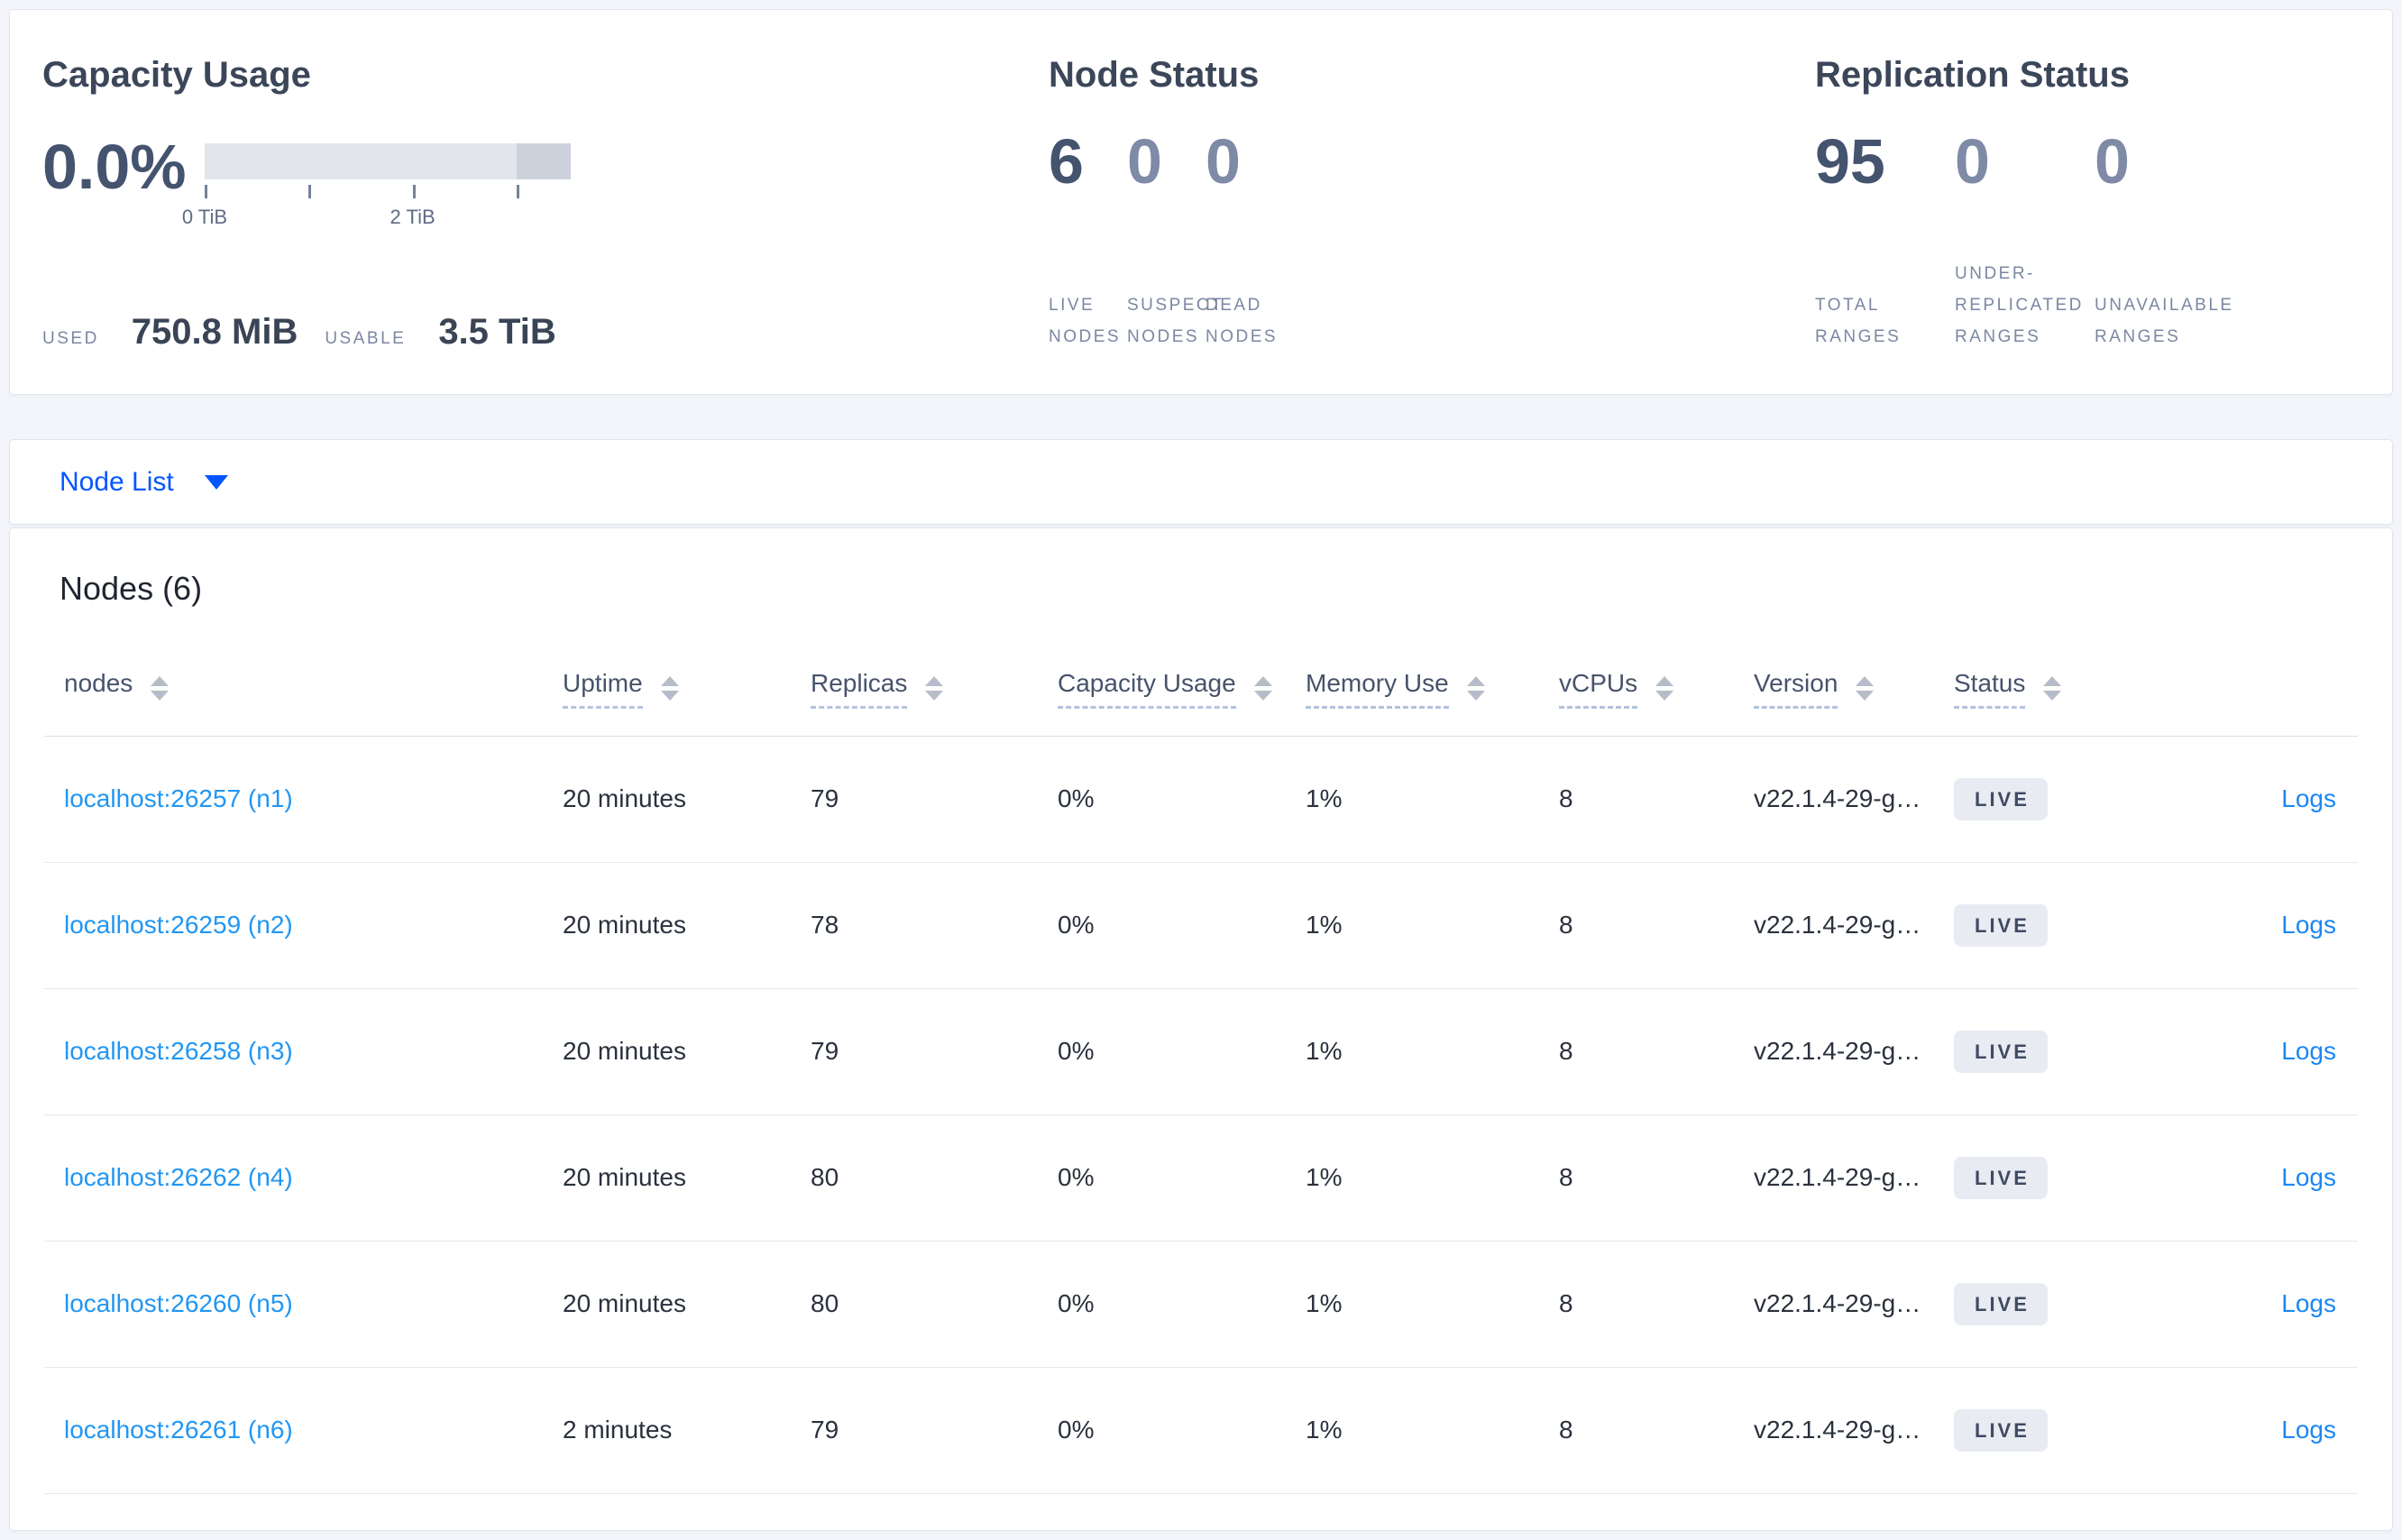 This screenshot has width=2402, height=1540. What do you see at coordinates (543, 161) in the screenshot?
I see `capacity-bar-segment` at bounding box center [543, 161].